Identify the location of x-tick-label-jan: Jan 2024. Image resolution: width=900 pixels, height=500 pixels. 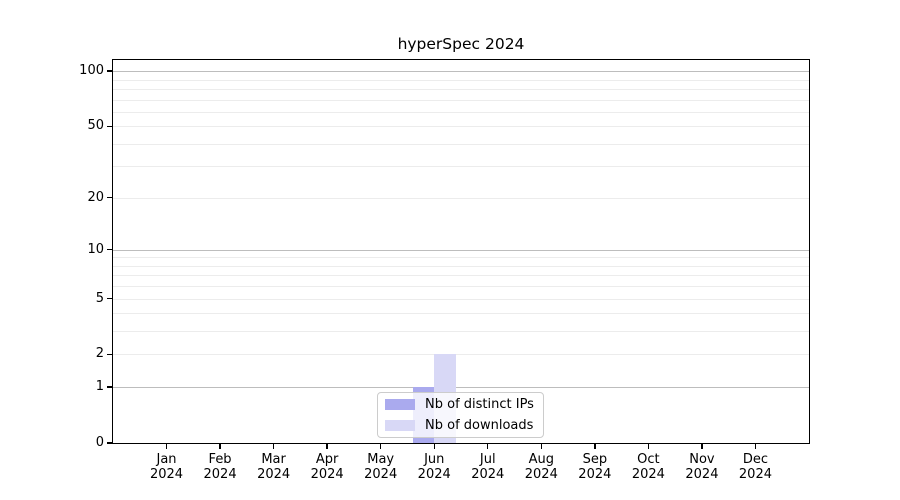
(167, 467).